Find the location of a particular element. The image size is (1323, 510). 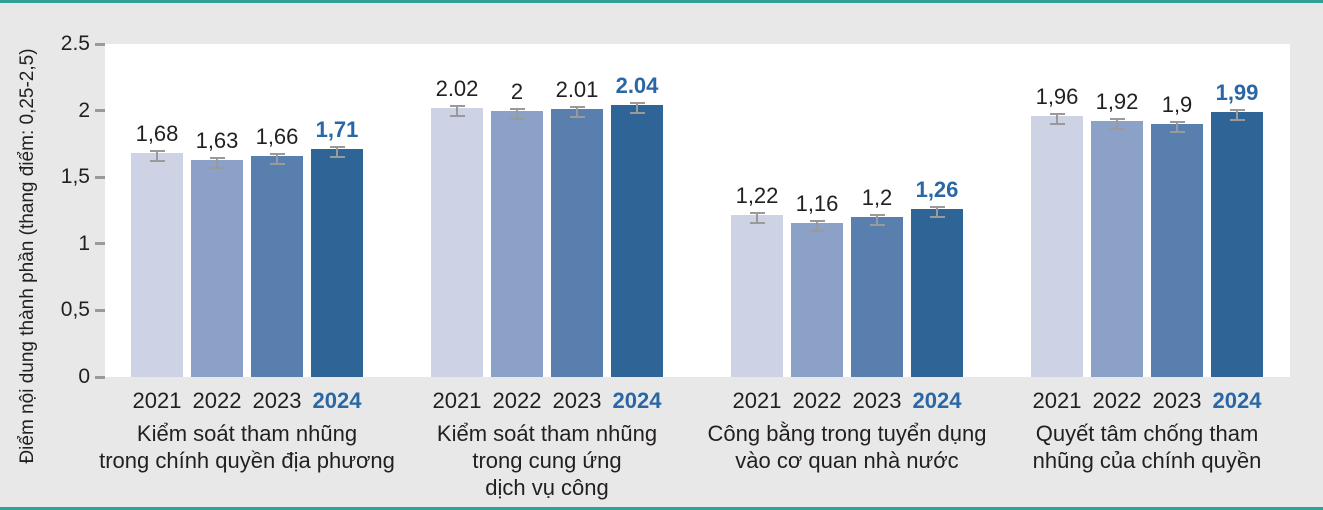

y-tick: 2 is located at coordinates (52, 111).